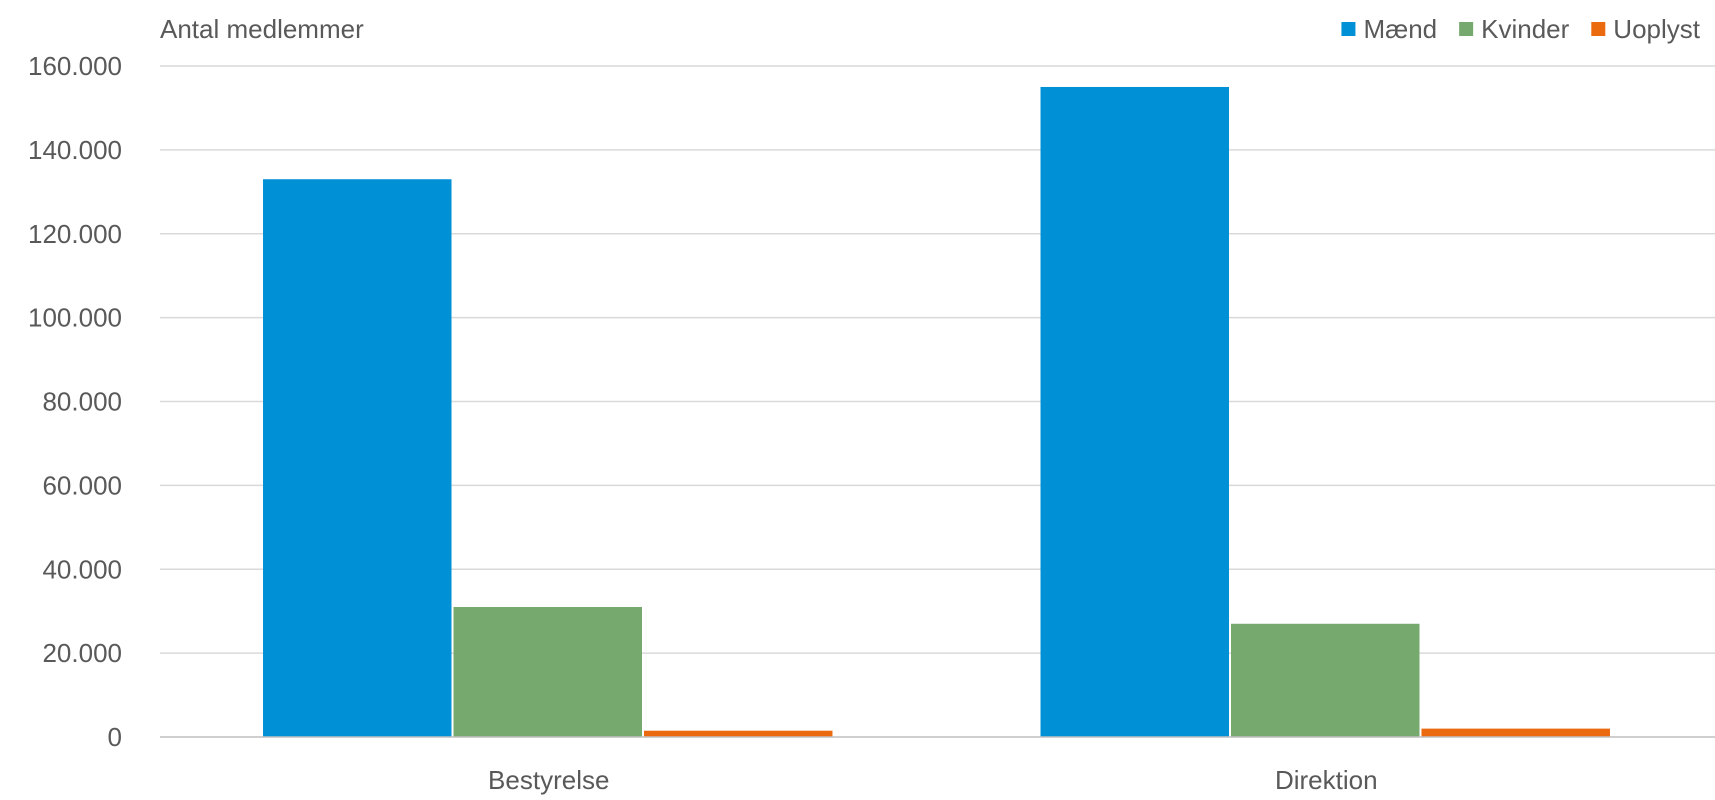  I want to click on x-tick-label: Direktion, so click(1326, 780).